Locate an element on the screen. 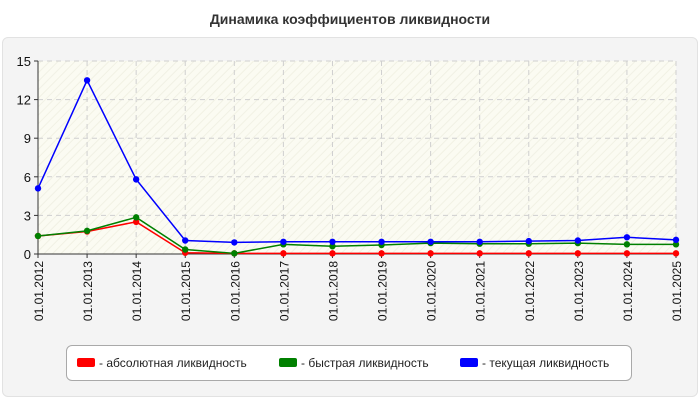 The width and height of the screenshot is (700, 400). legend-item-current: - текущая ликвидность is located at coordinates (534, 362).